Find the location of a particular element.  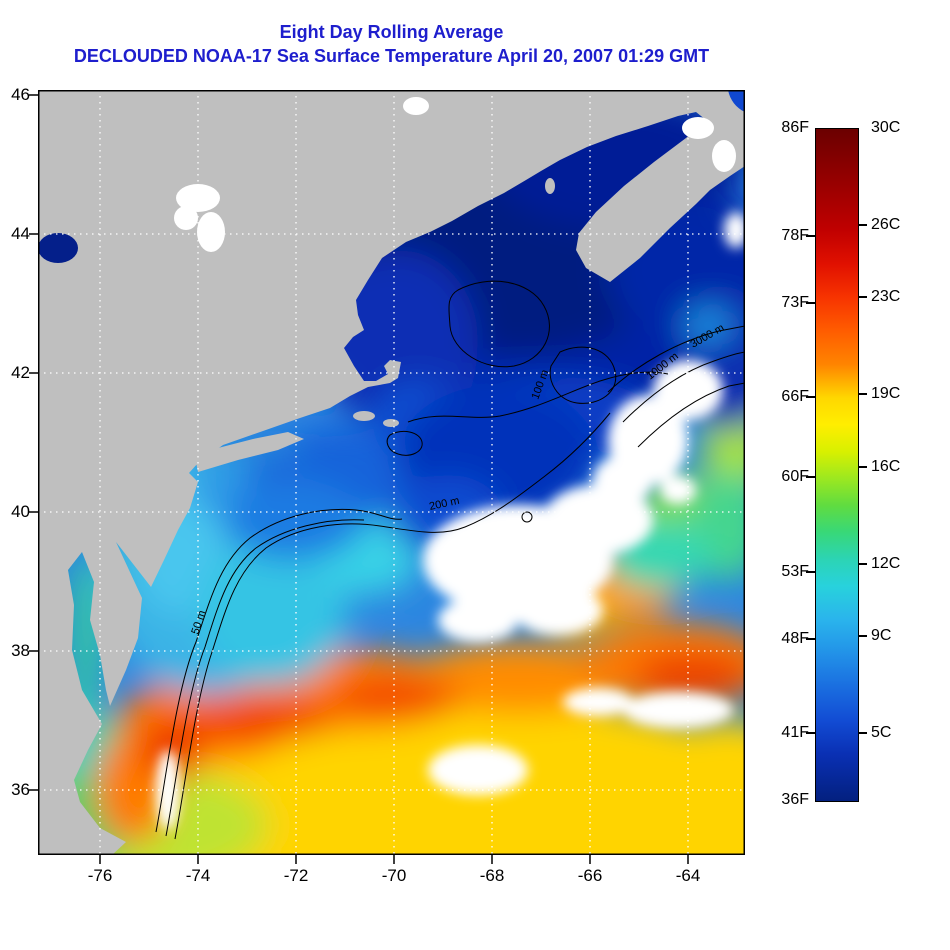

land-nantucket is located at coordinates (391, 423).